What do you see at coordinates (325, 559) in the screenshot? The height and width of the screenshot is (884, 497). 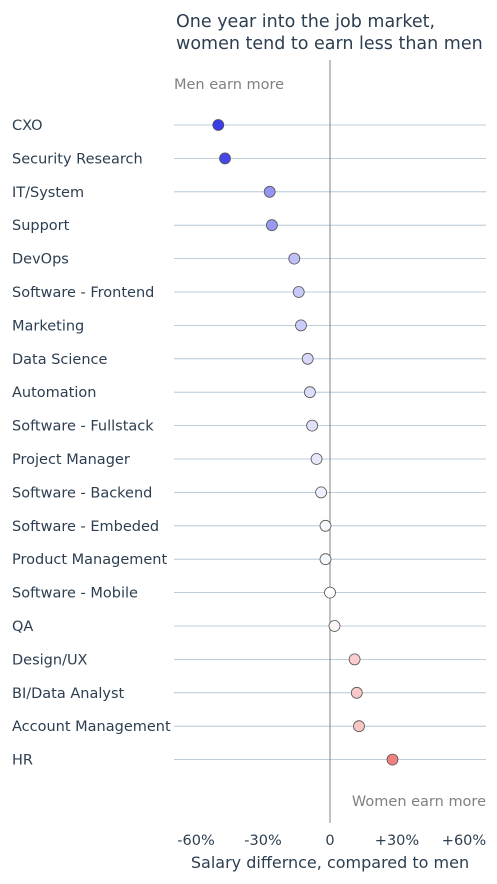 I see `data-point-product-management` at bounding box center [325, 559].